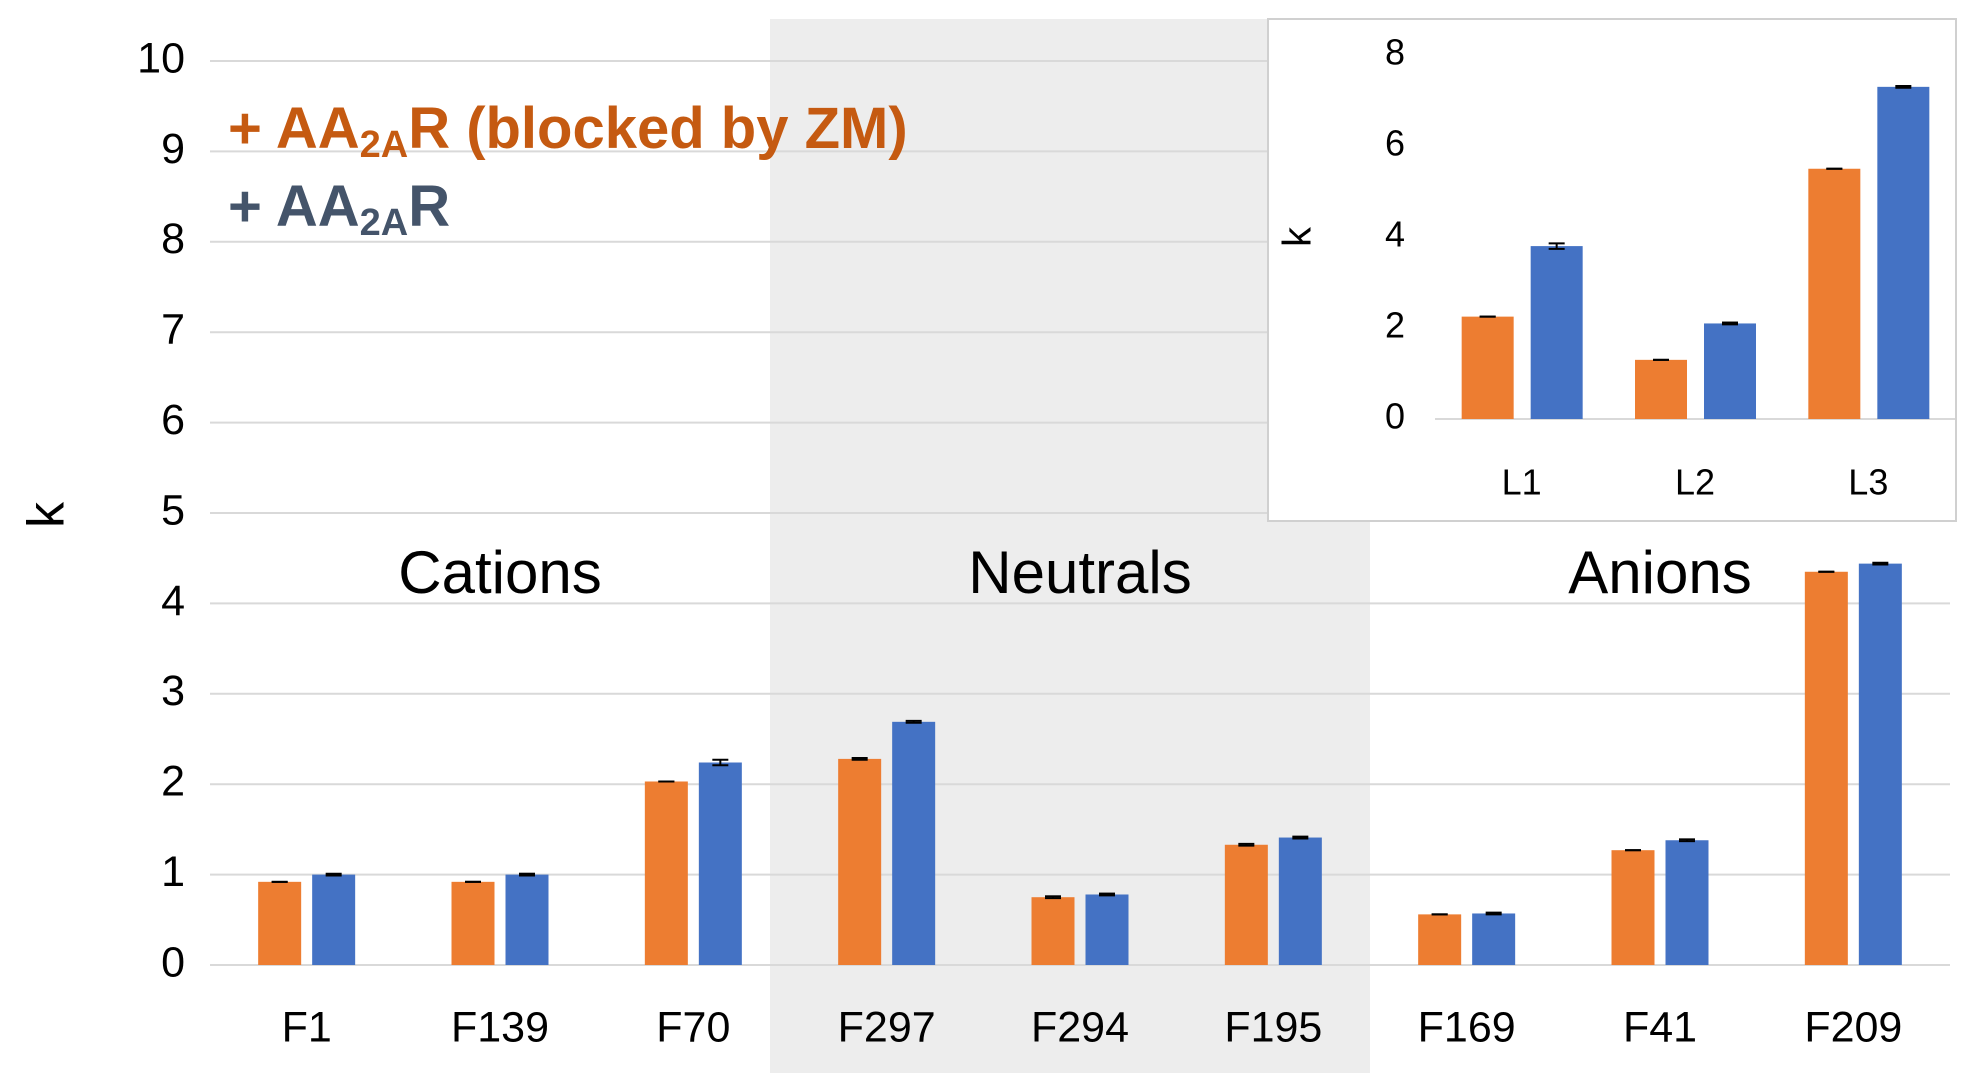 Image resolution: width=1981 pixels, height=1086 pixels. I want to click on x-tick-label: L3, so click(1868, 482).